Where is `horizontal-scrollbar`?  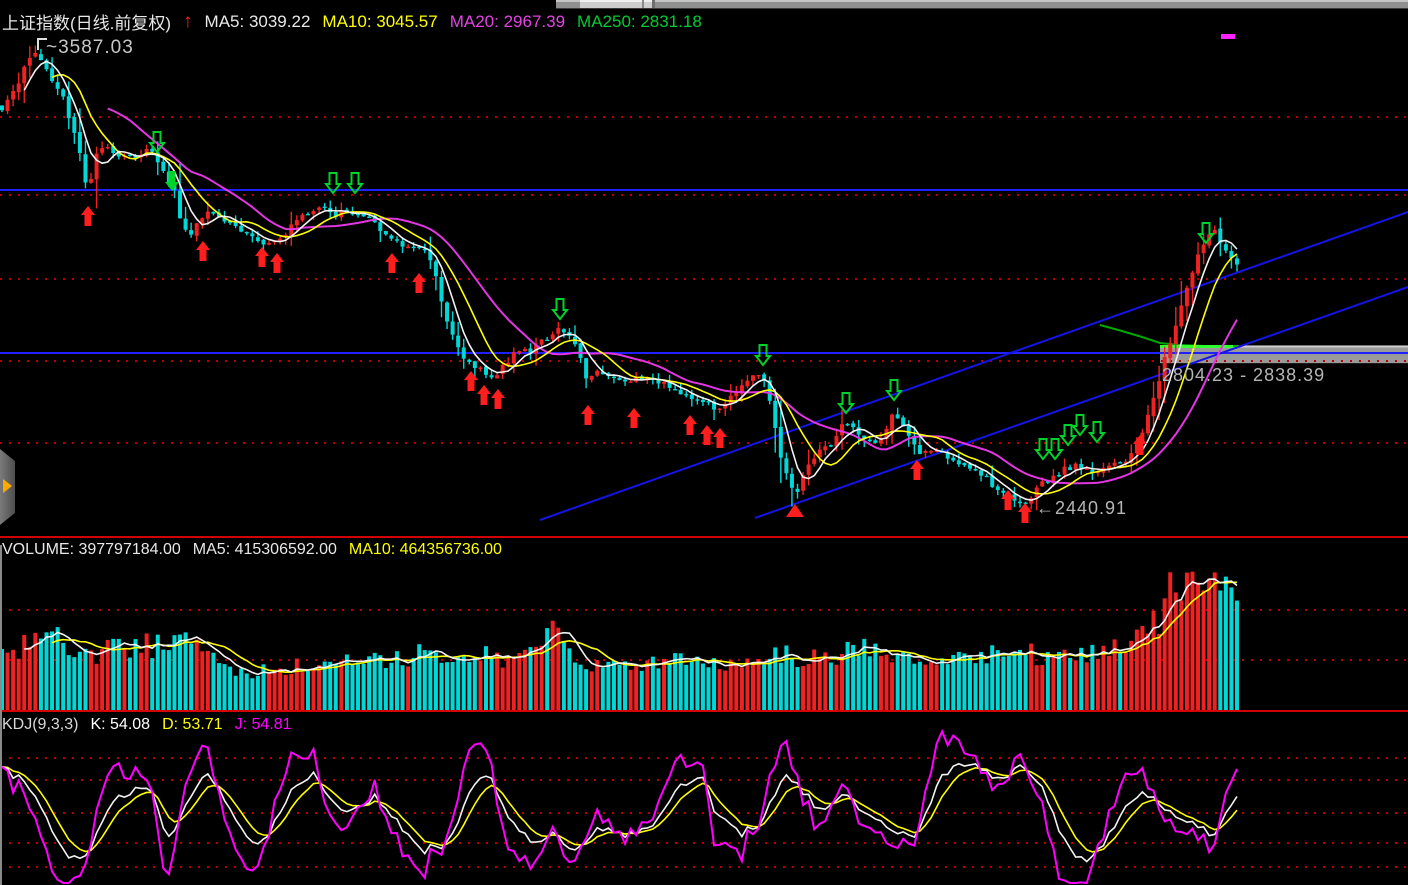 horizontal-scrollbar is located at coordinates (982, 4).